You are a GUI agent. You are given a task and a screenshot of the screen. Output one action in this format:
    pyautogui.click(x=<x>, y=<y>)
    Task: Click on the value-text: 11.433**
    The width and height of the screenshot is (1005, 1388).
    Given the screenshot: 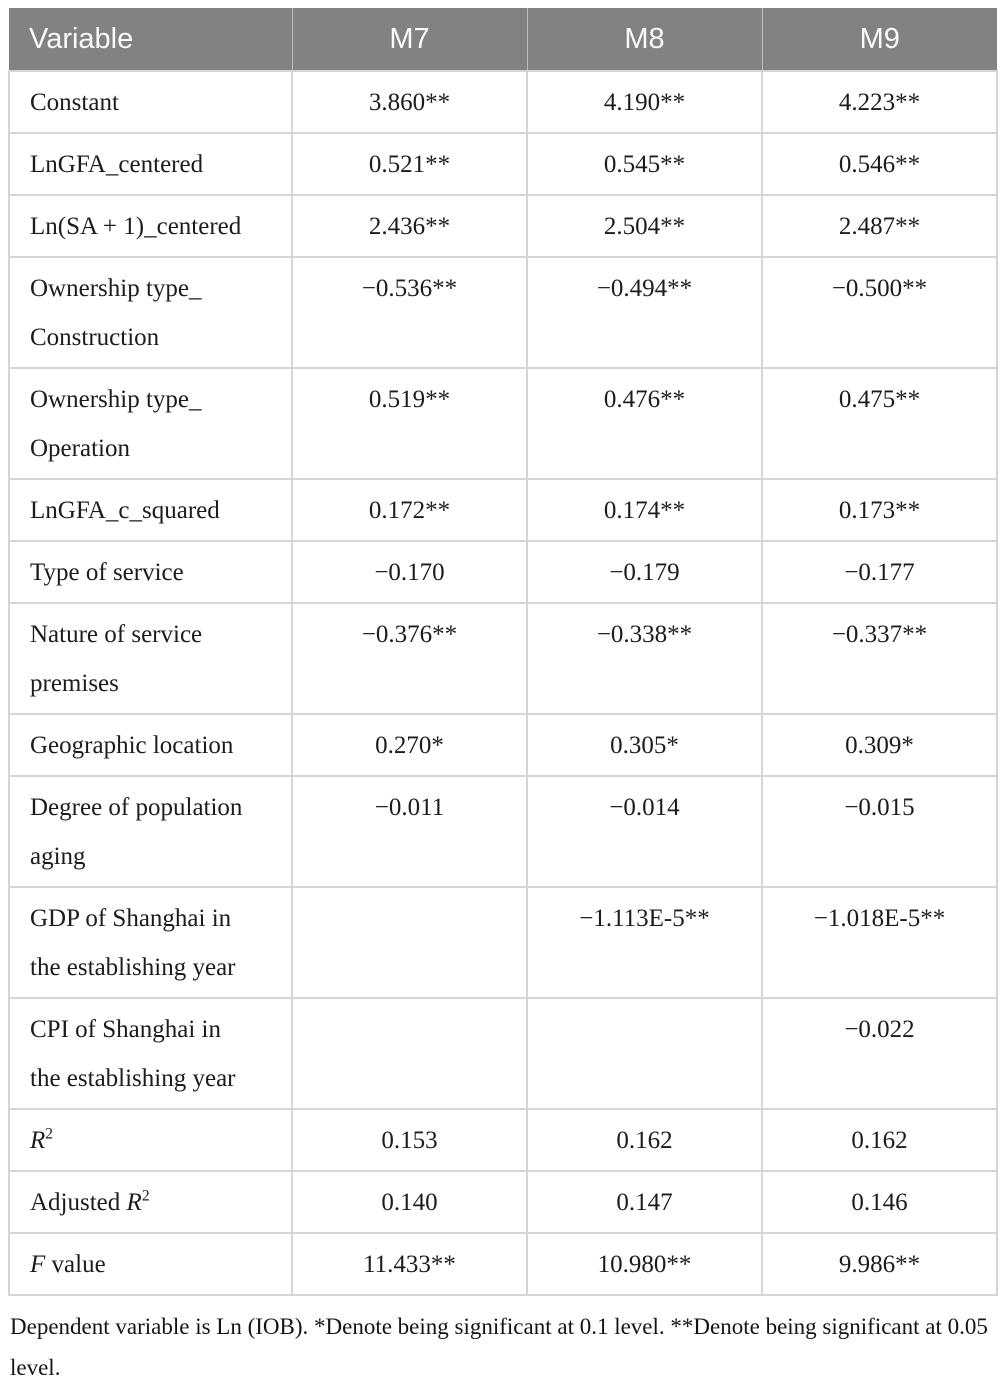 What is the action you would take?
    pyautogui.click(x=409, y=1264)
    